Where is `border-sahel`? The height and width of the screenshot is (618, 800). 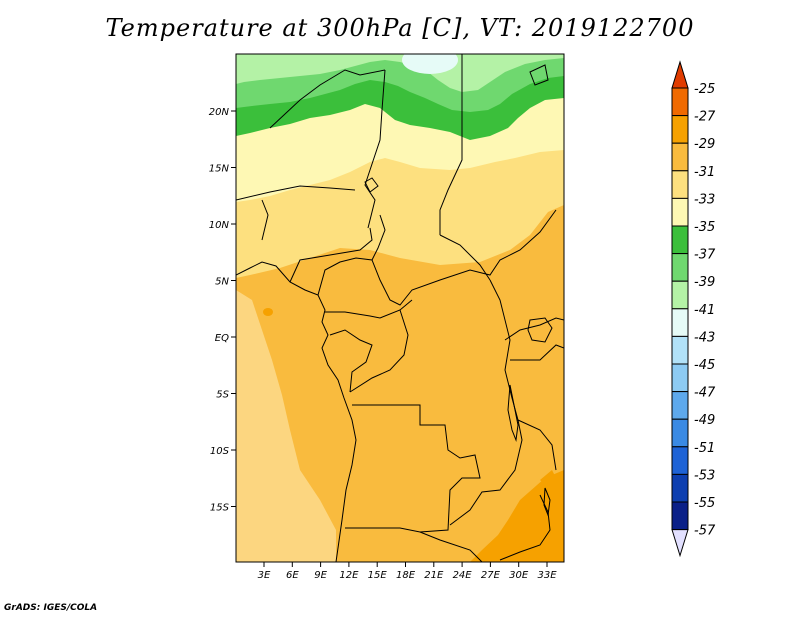 border-sahel is located at coordinates (296, 193).